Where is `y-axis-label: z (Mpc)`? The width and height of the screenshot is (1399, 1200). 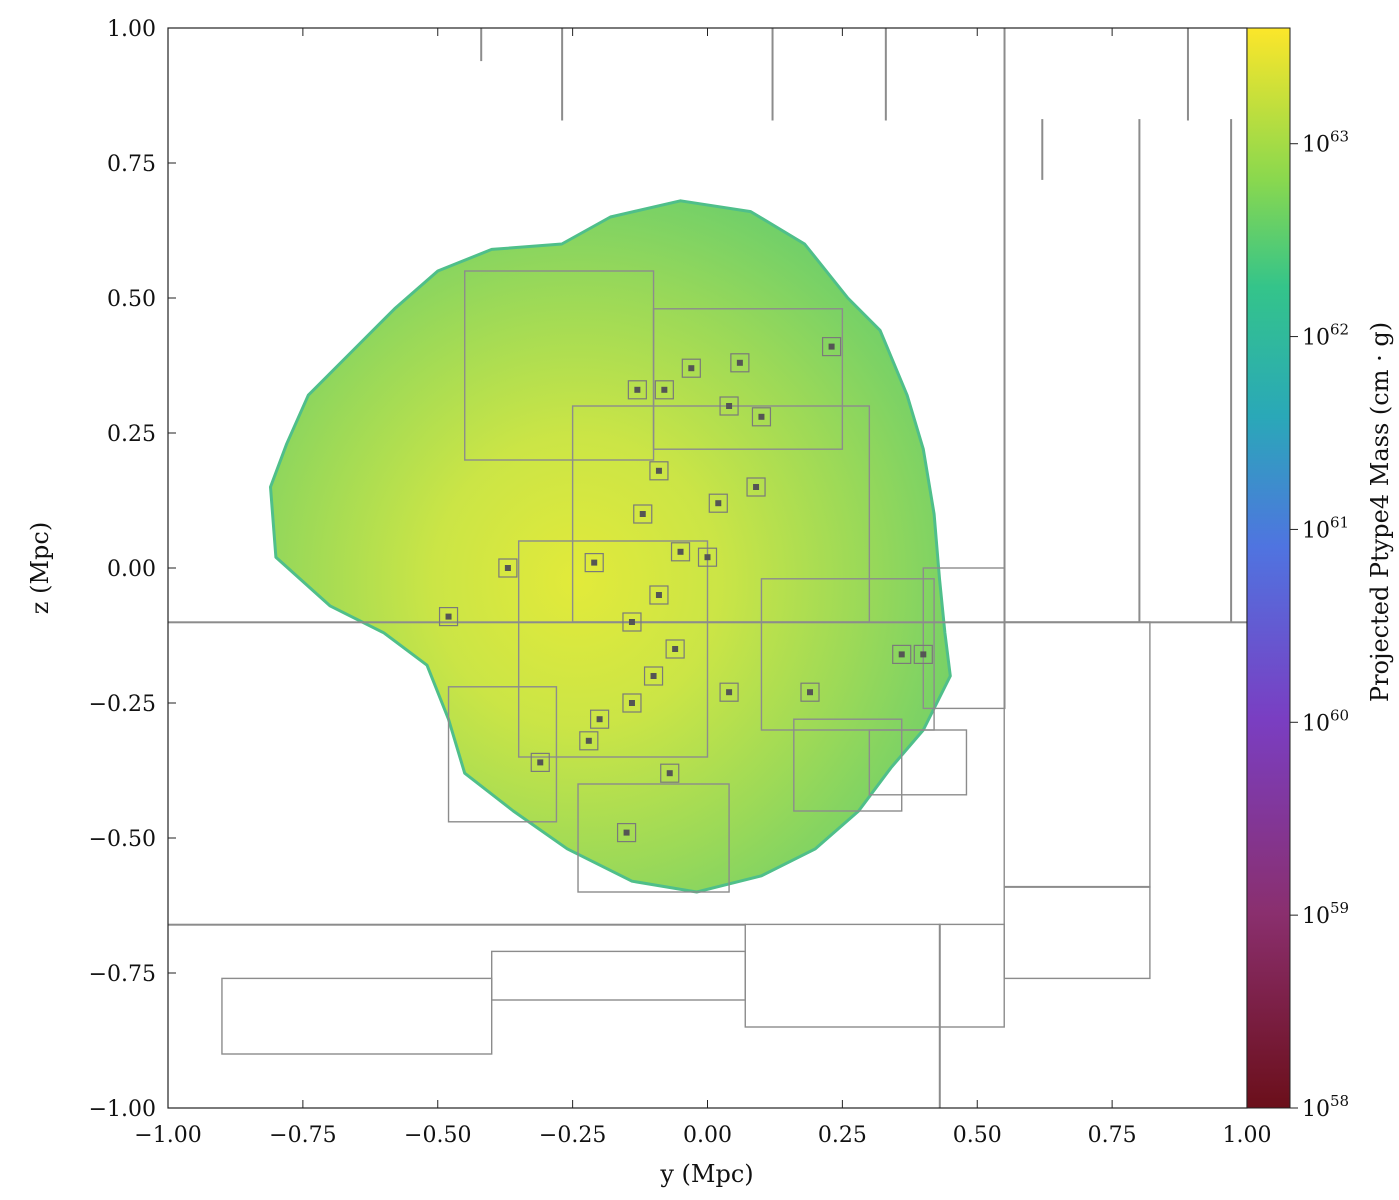 y-axis-label: z (Mpc) is located at coordinates (40, 568).